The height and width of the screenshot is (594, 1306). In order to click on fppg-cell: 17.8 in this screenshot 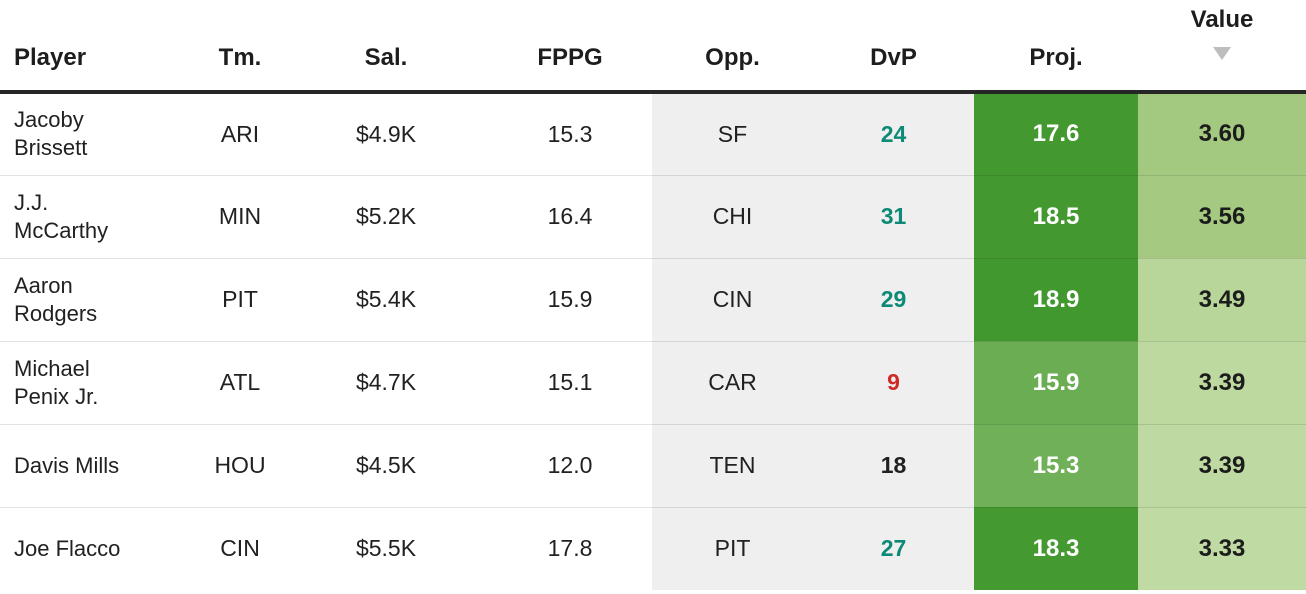, I will do `click(570, 548)`.